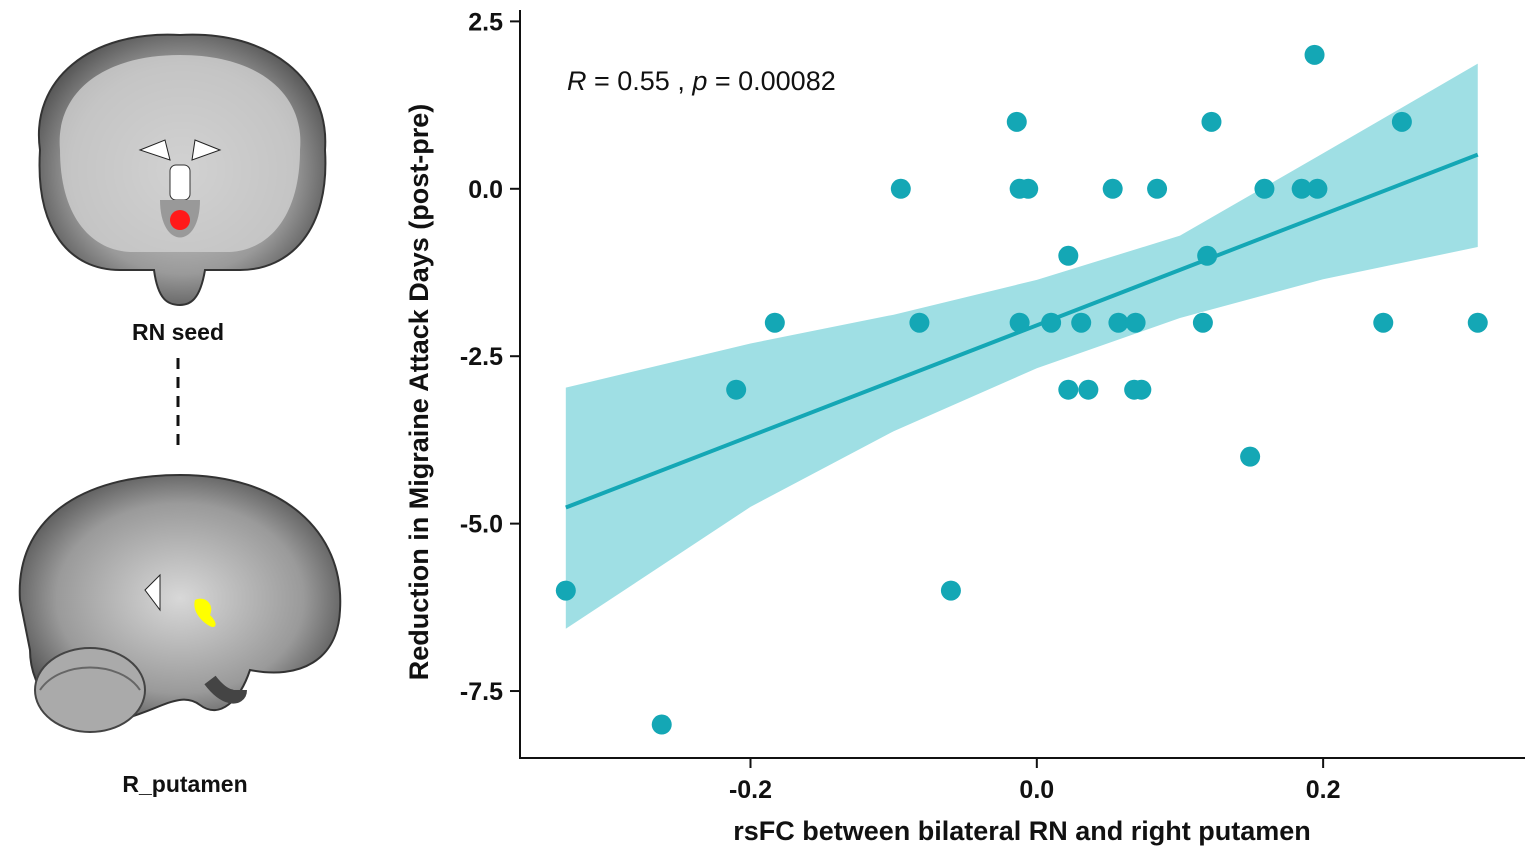 Image resolution: width=1535 pixels, height=865 pixels. I want to click on r-label: R, so click(577, 81).